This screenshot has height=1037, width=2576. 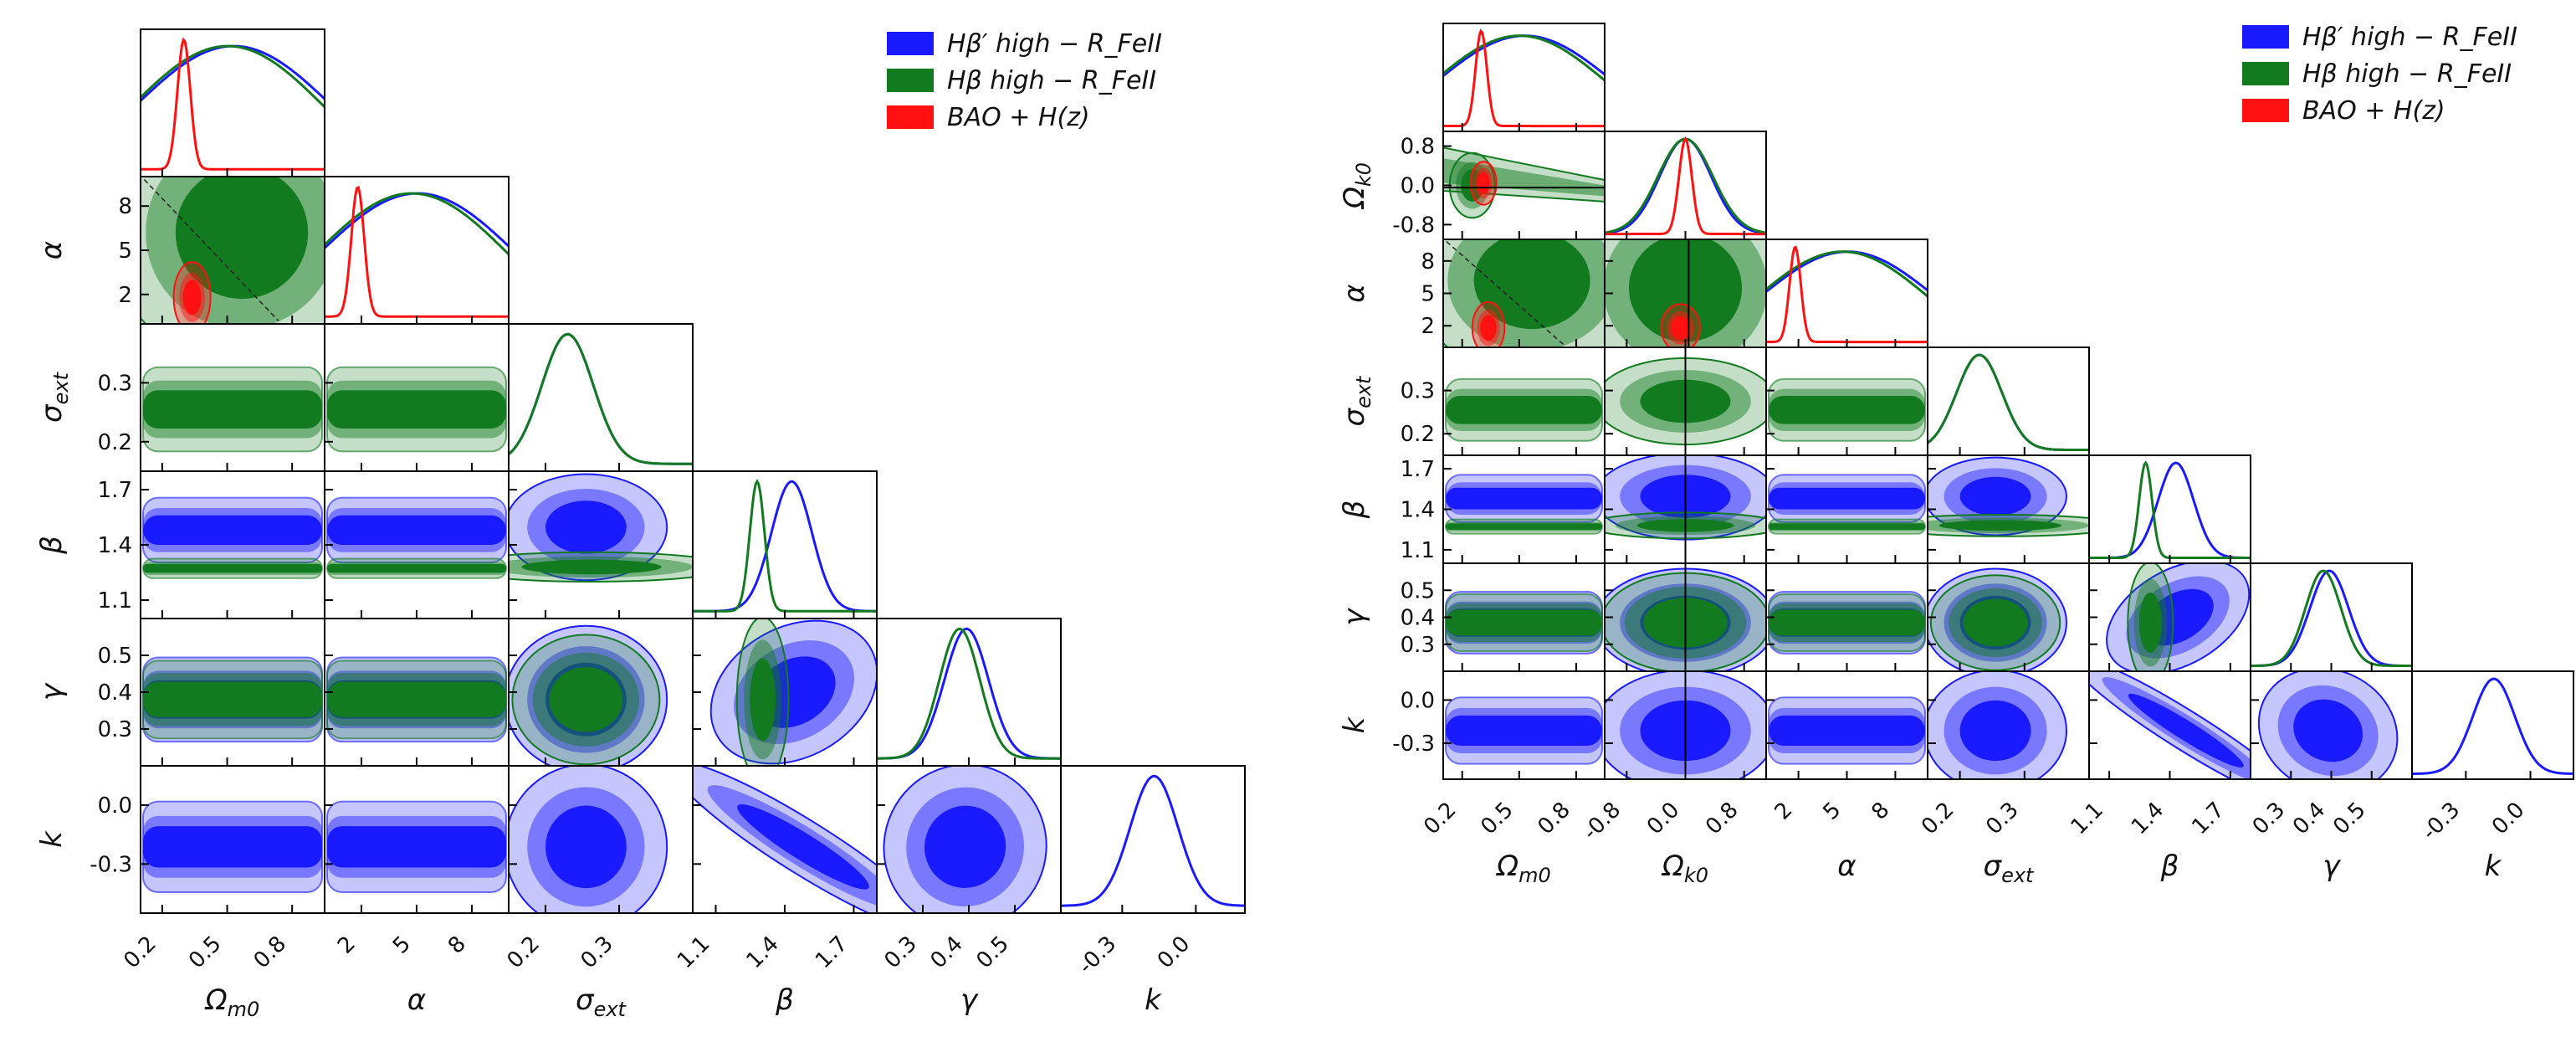 I want to click on legend-label: Hβ′ high − R_FeII, so click(x=2410, y=37).